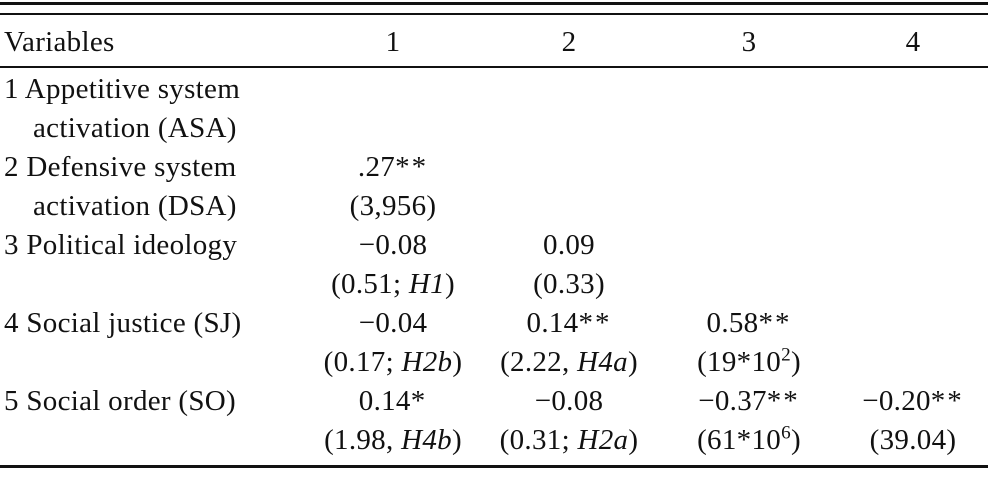  What do you see at coordinates (426, 440) in the screenshot?
I see `hypothesis-label: H4b` at bounding box center [426, 440].